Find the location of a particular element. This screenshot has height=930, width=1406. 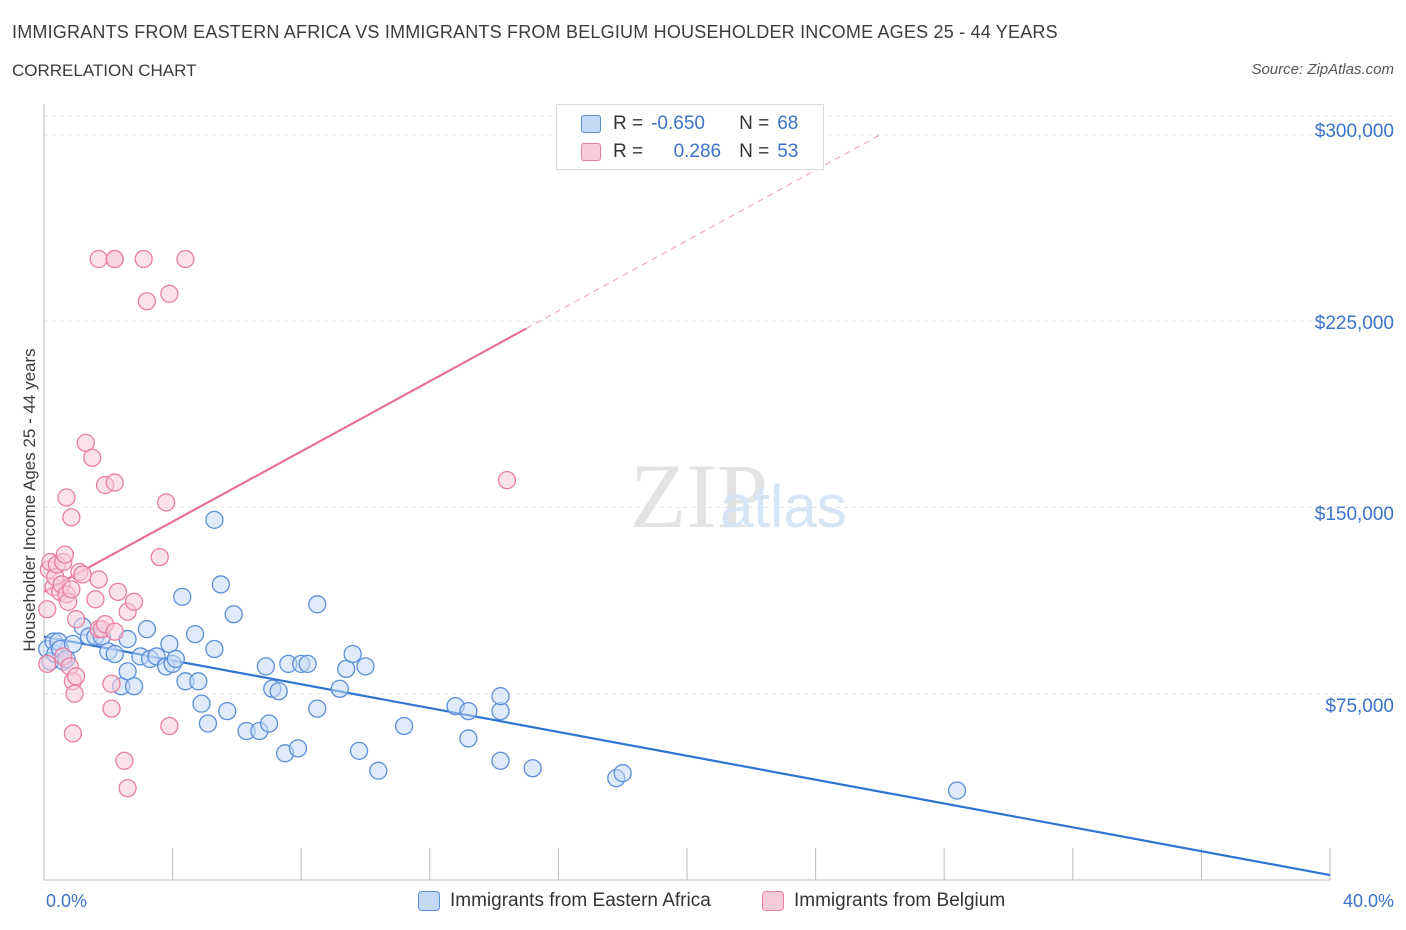

watermark-atlas: atlas is located at coordinates (783, 506).